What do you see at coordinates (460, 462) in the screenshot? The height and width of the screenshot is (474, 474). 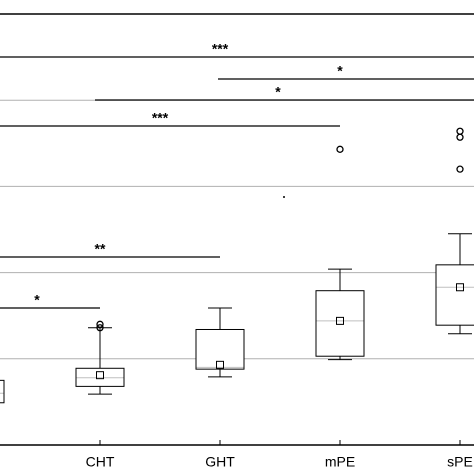 I see `x-tick-label: sPE` at bounding box center [460, 462].